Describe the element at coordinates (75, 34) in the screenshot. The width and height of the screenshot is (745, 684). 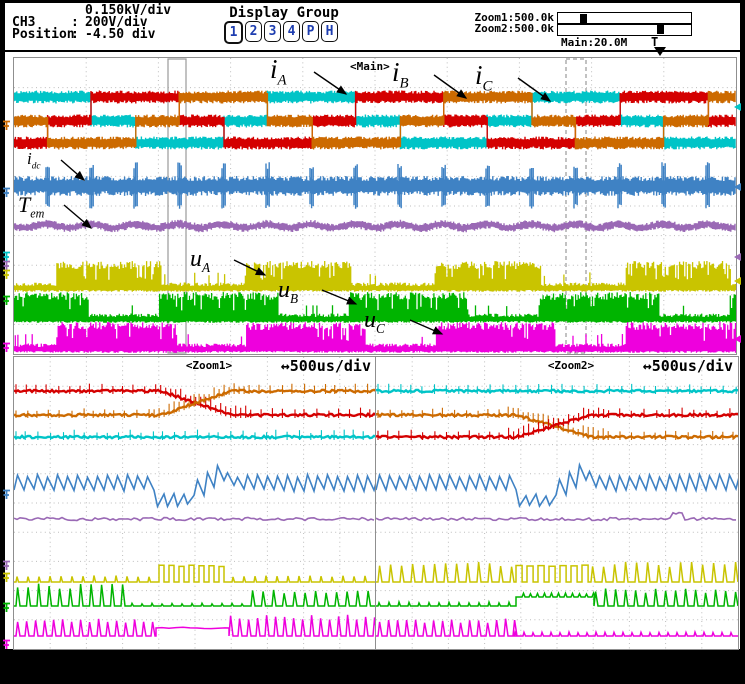
I see `position-colon: :` at that location.